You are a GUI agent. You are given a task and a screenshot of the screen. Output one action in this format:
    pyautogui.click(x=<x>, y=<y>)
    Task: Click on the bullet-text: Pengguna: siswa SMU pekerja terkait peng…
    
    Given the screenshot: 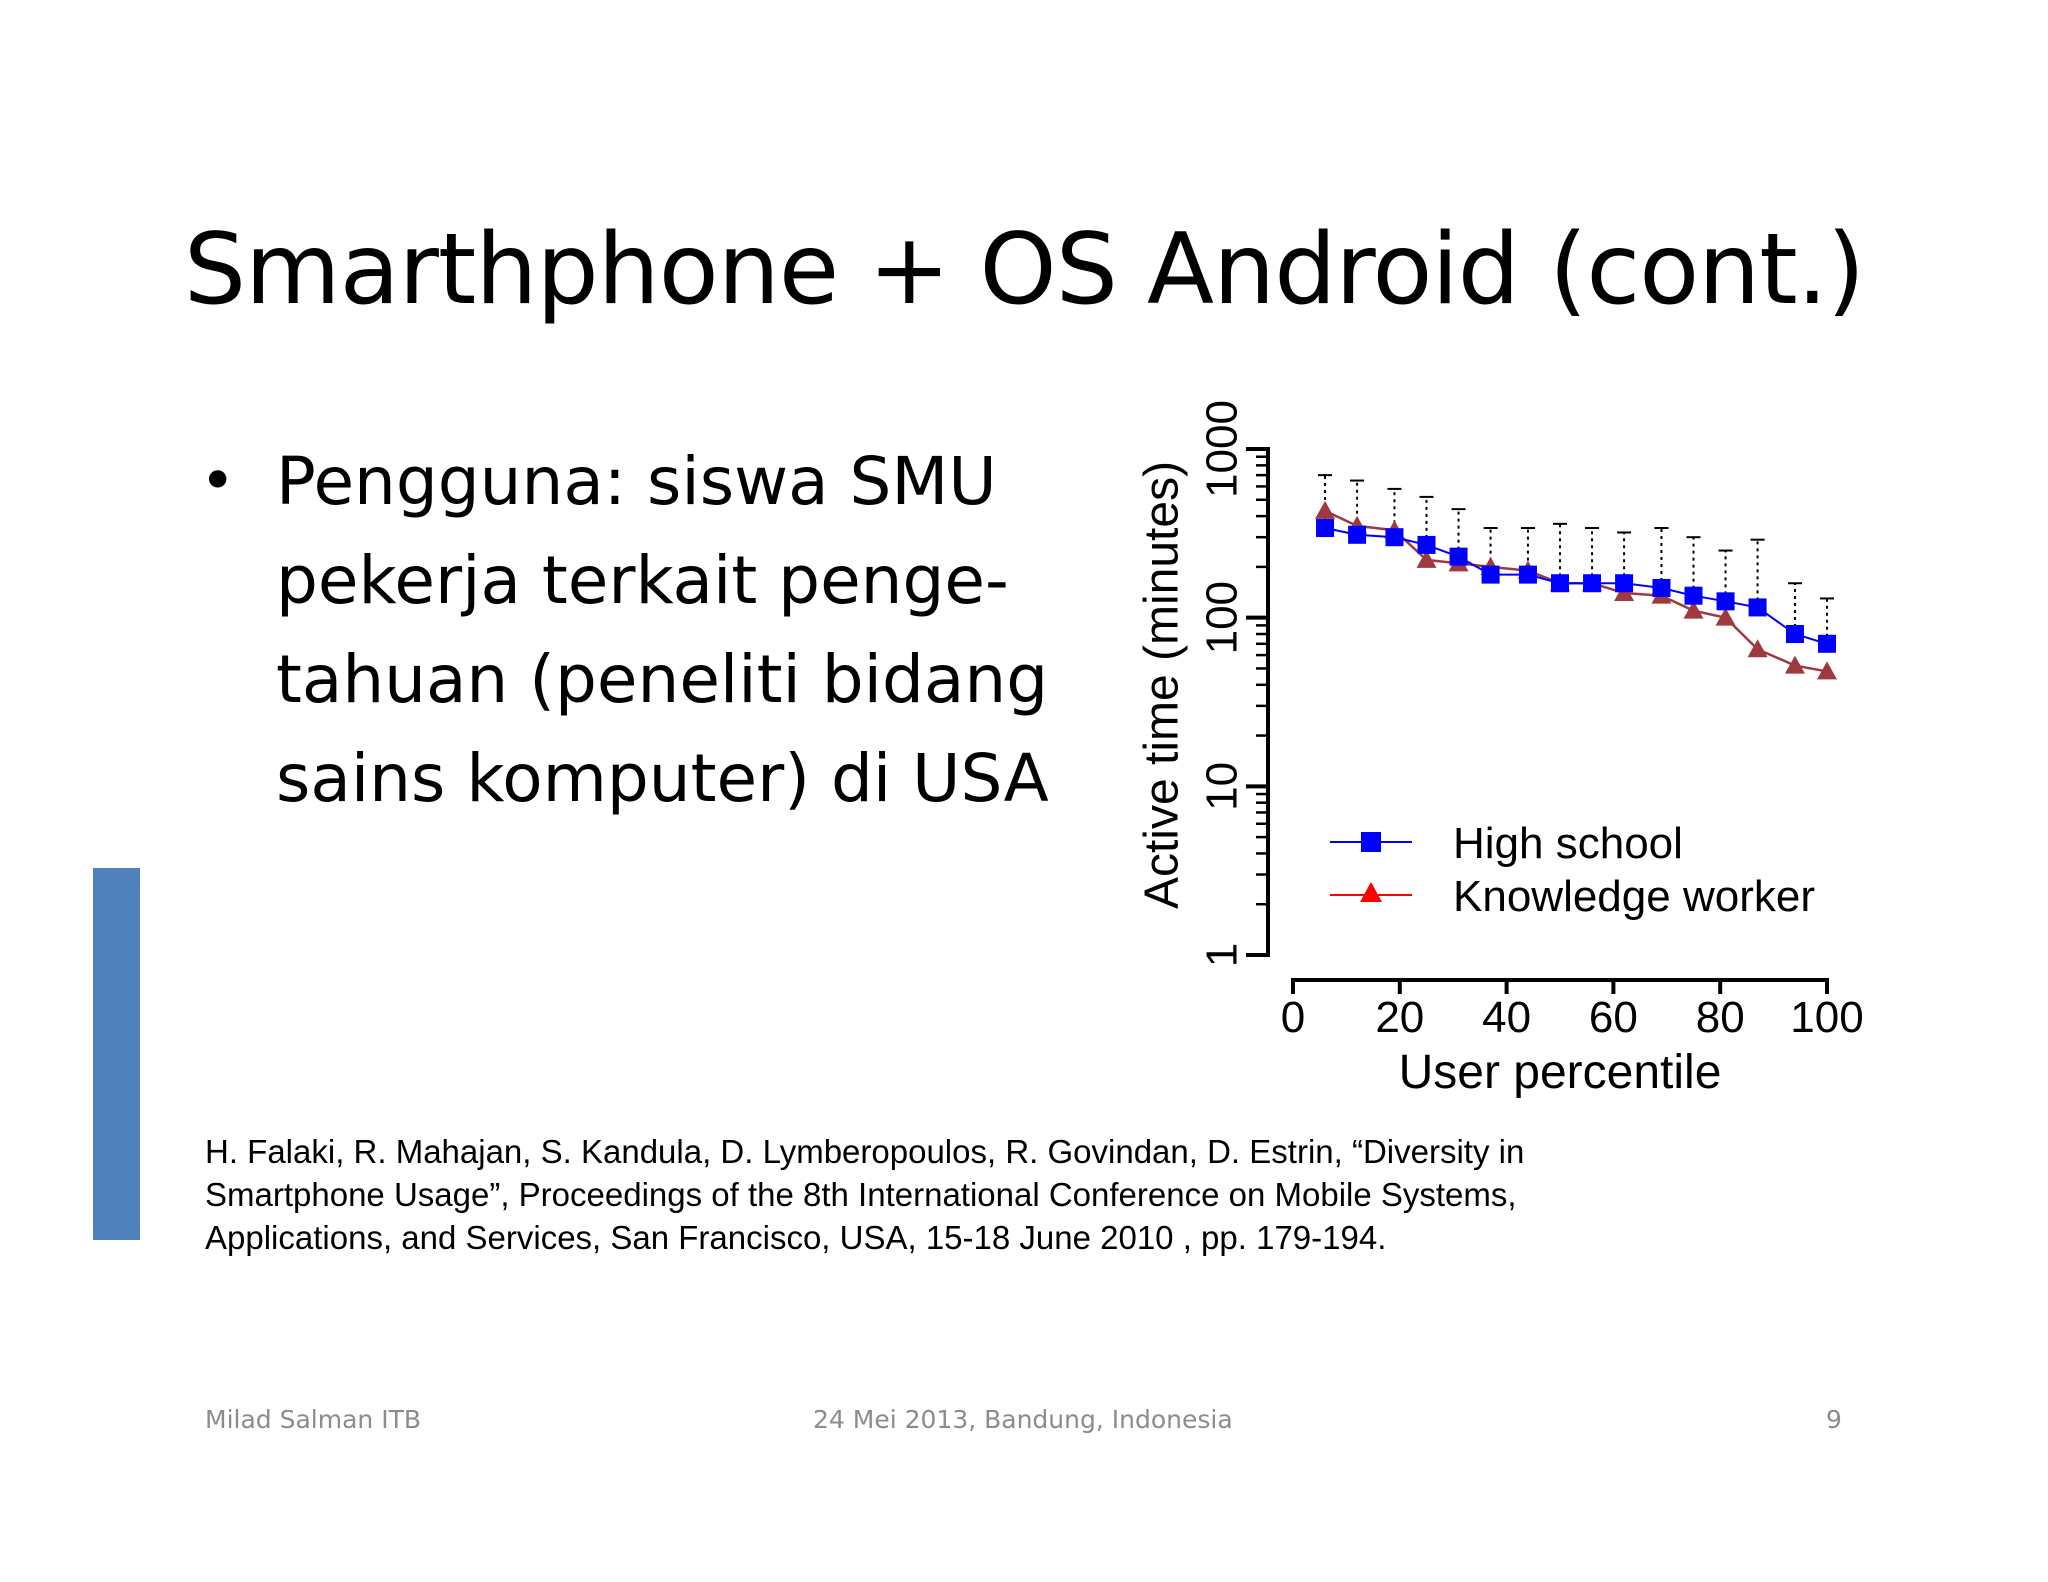 What is the action you would take?
    pyautogui.click(x=662, y=630)
    